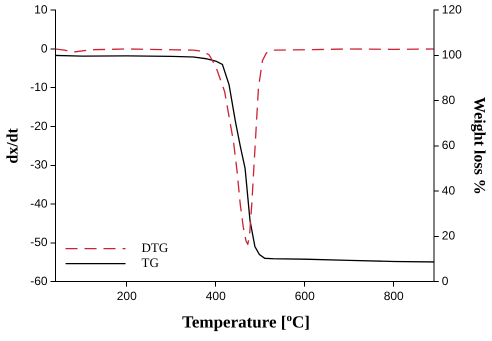 This screenshot has width=492, height=341. I want to click on y-tick-label: -40, so click(39, 203).